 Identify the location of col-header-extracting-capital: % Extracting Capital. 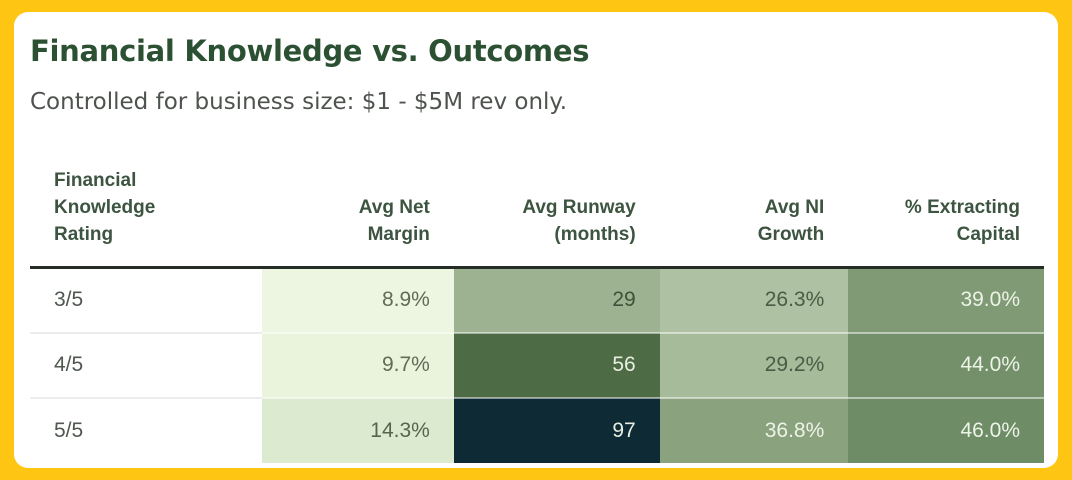
(962, 220).